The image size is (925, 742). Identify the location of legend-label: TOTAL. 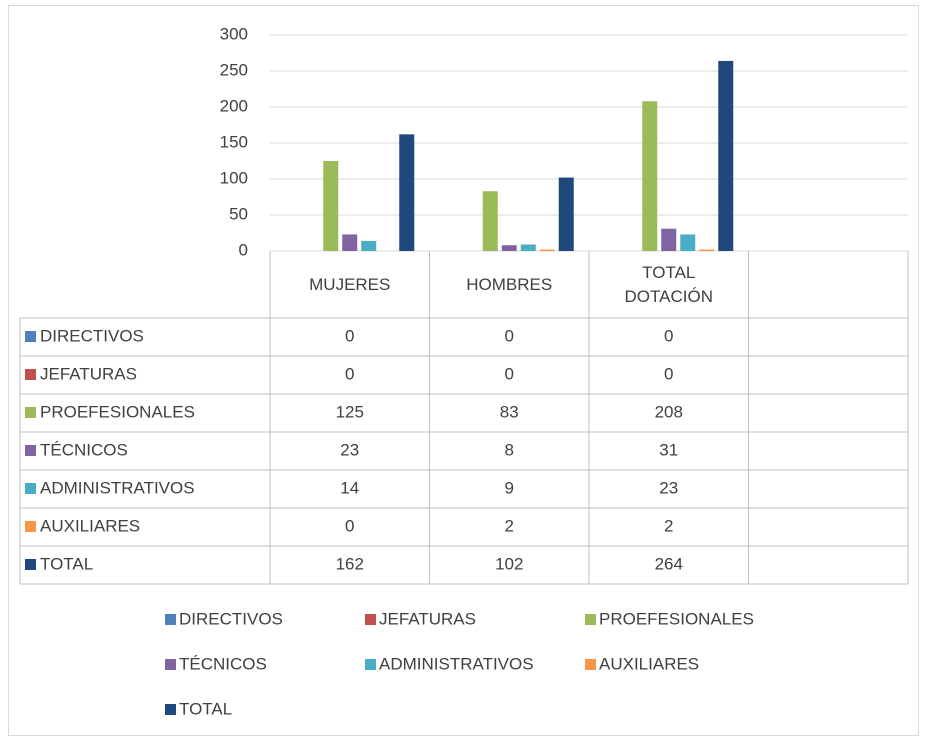
(205, 708).